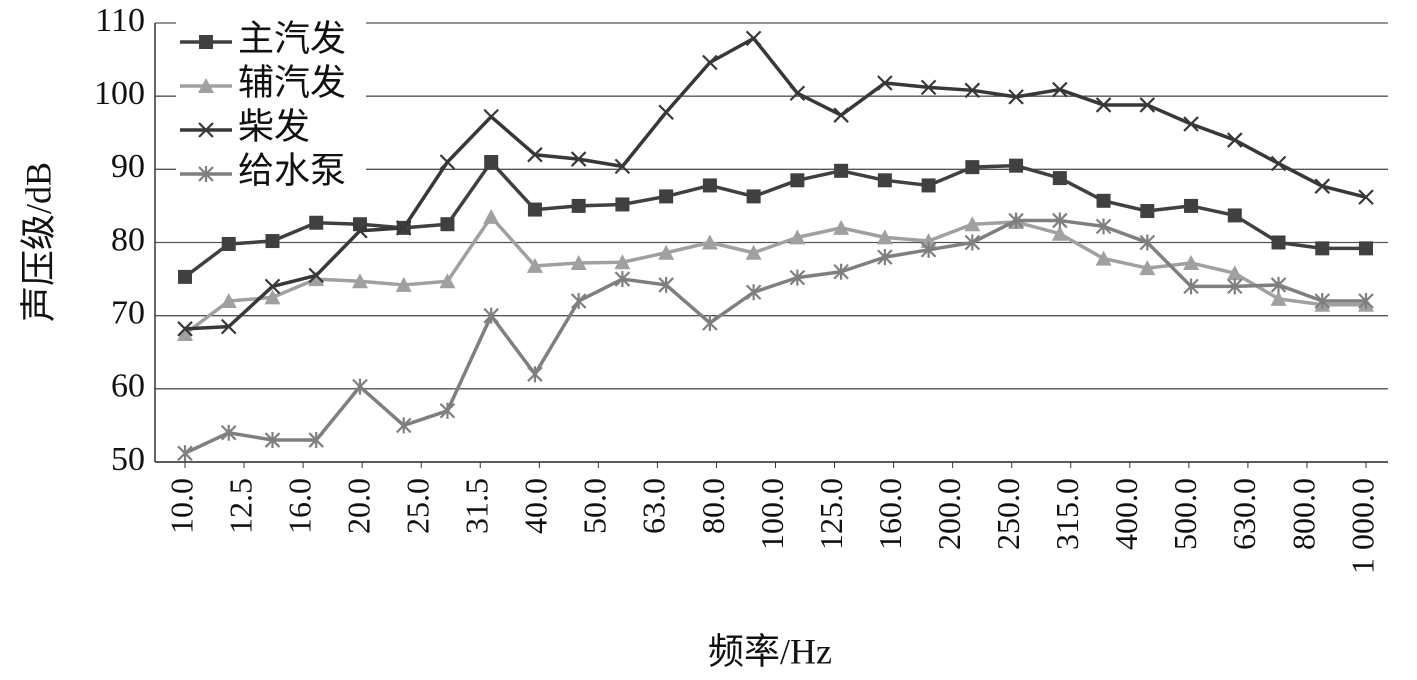 This screenshot has width=1417, height=680. Describe the element at coordinates (38, 242) in the screenshot. I see `y-axis-title: 声压级/dB` at that location.